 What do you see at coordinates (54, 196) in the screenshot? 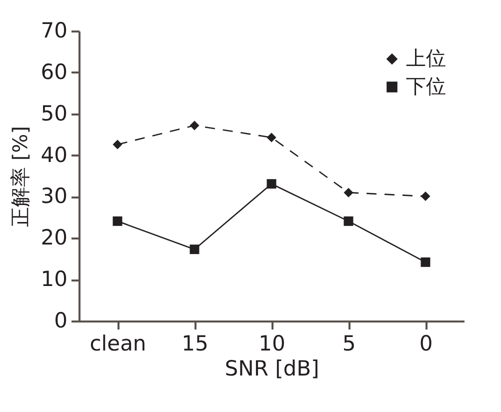
I see `y-tick-label: 30` at bounding box center [54, 196].